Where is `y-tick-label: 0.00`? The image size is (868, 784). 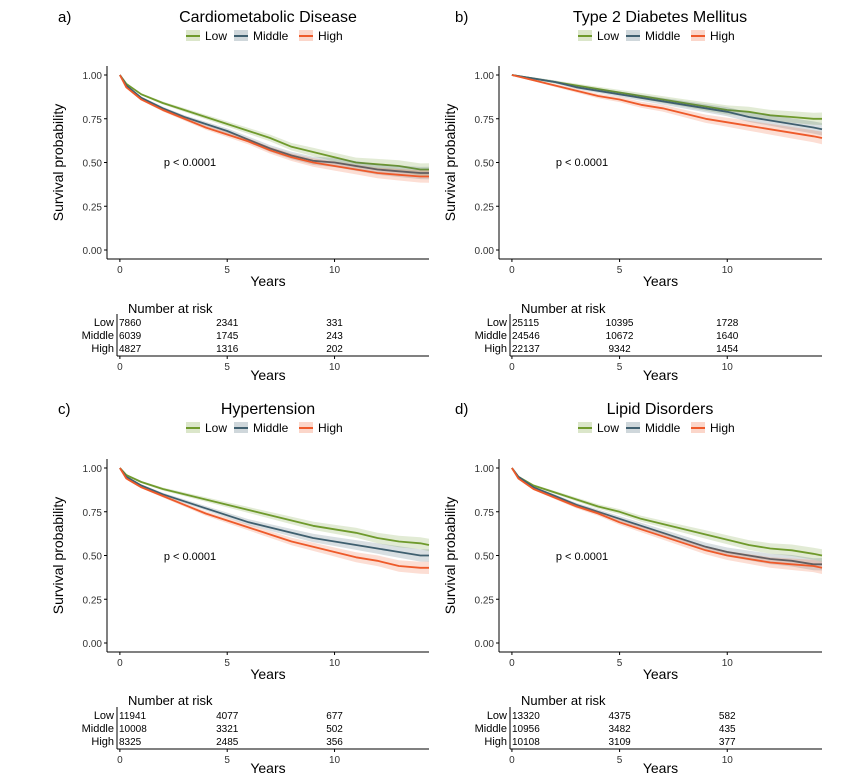
y-tick-label: 0.00 is located at coordinates (485, 644).